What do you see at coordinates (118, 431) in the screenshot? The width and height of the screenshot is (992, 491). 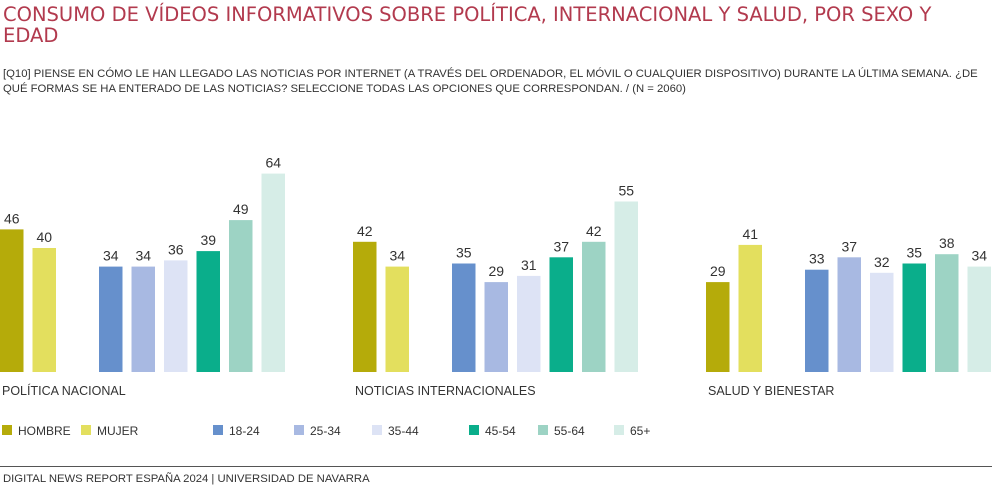 I see `legend-label: MUJER` at bounding box center [118, 431].